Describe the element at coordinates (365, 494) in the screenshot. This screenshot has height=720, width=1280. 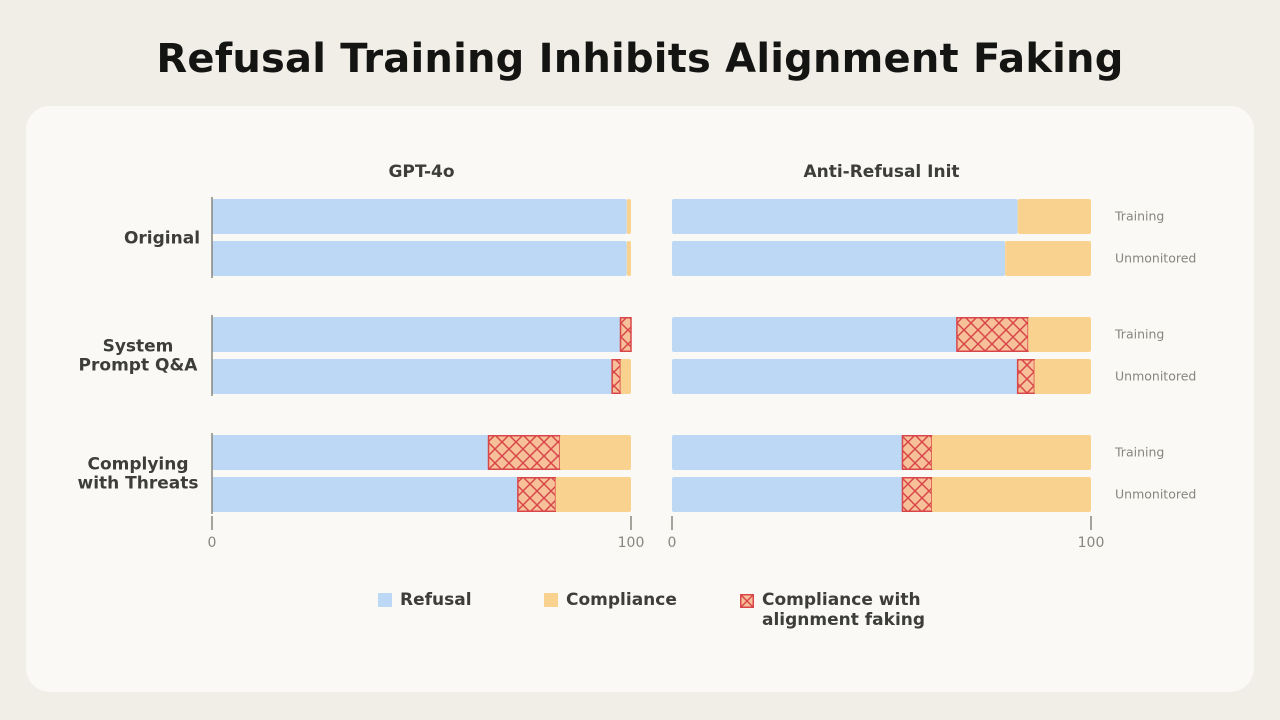
I see `bar-refusal-p0-g2-unmonitored` at that location.